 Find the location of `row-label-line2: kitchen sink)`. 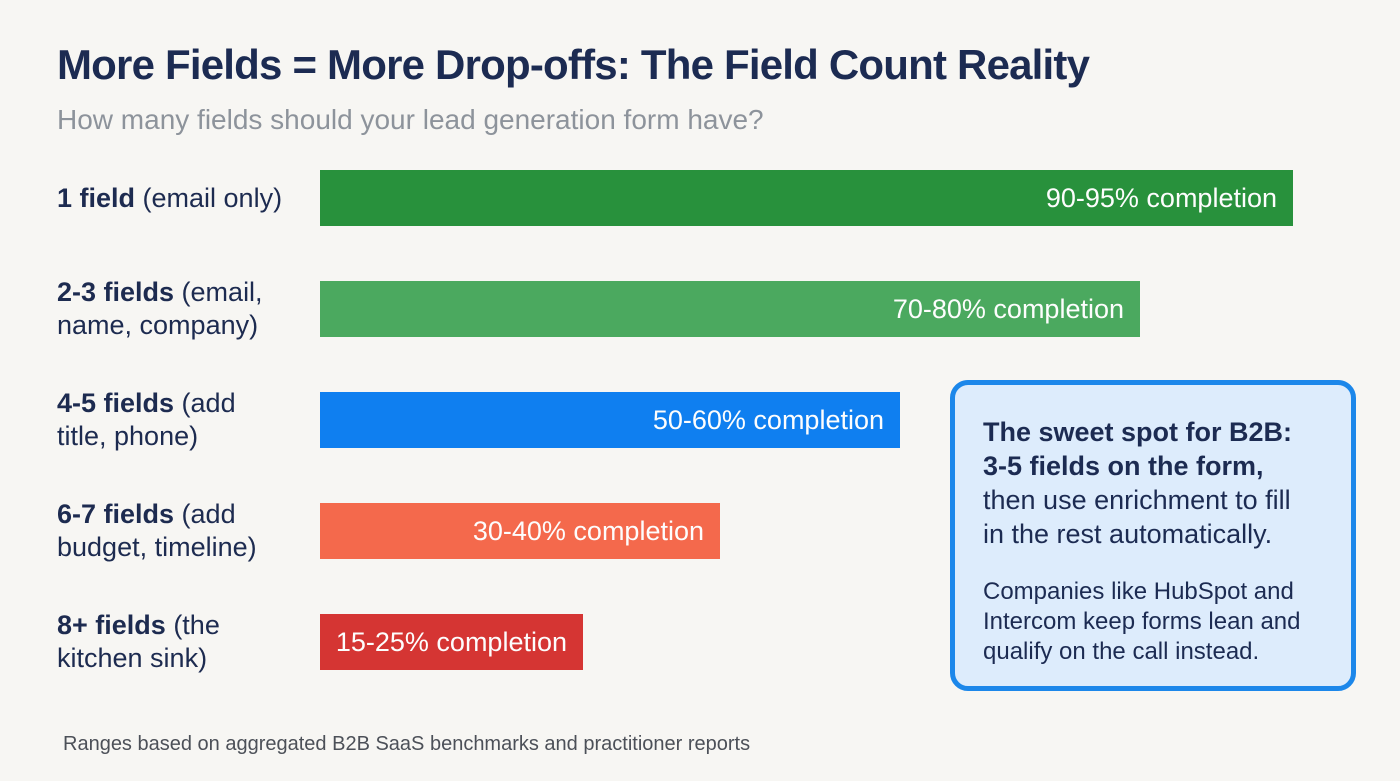

row-label-line2: kitchen sink) is located at coordinates (132, 658).